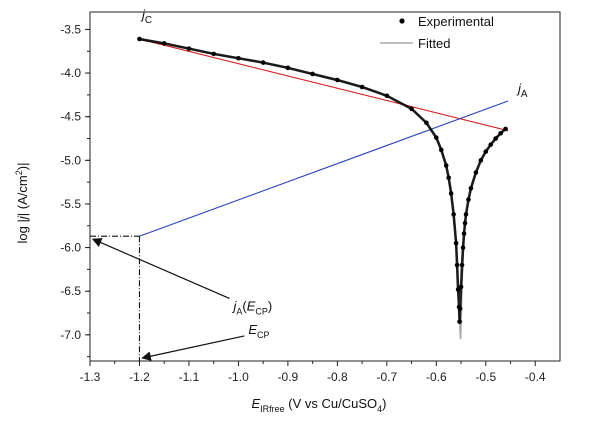 The width and height of the screenshot is (604, 423). Describe the element at coordinates (331, 403) in the screenshot. I see `x-axis-title-rest-a: (V vs Cu/CuSO` at that location.